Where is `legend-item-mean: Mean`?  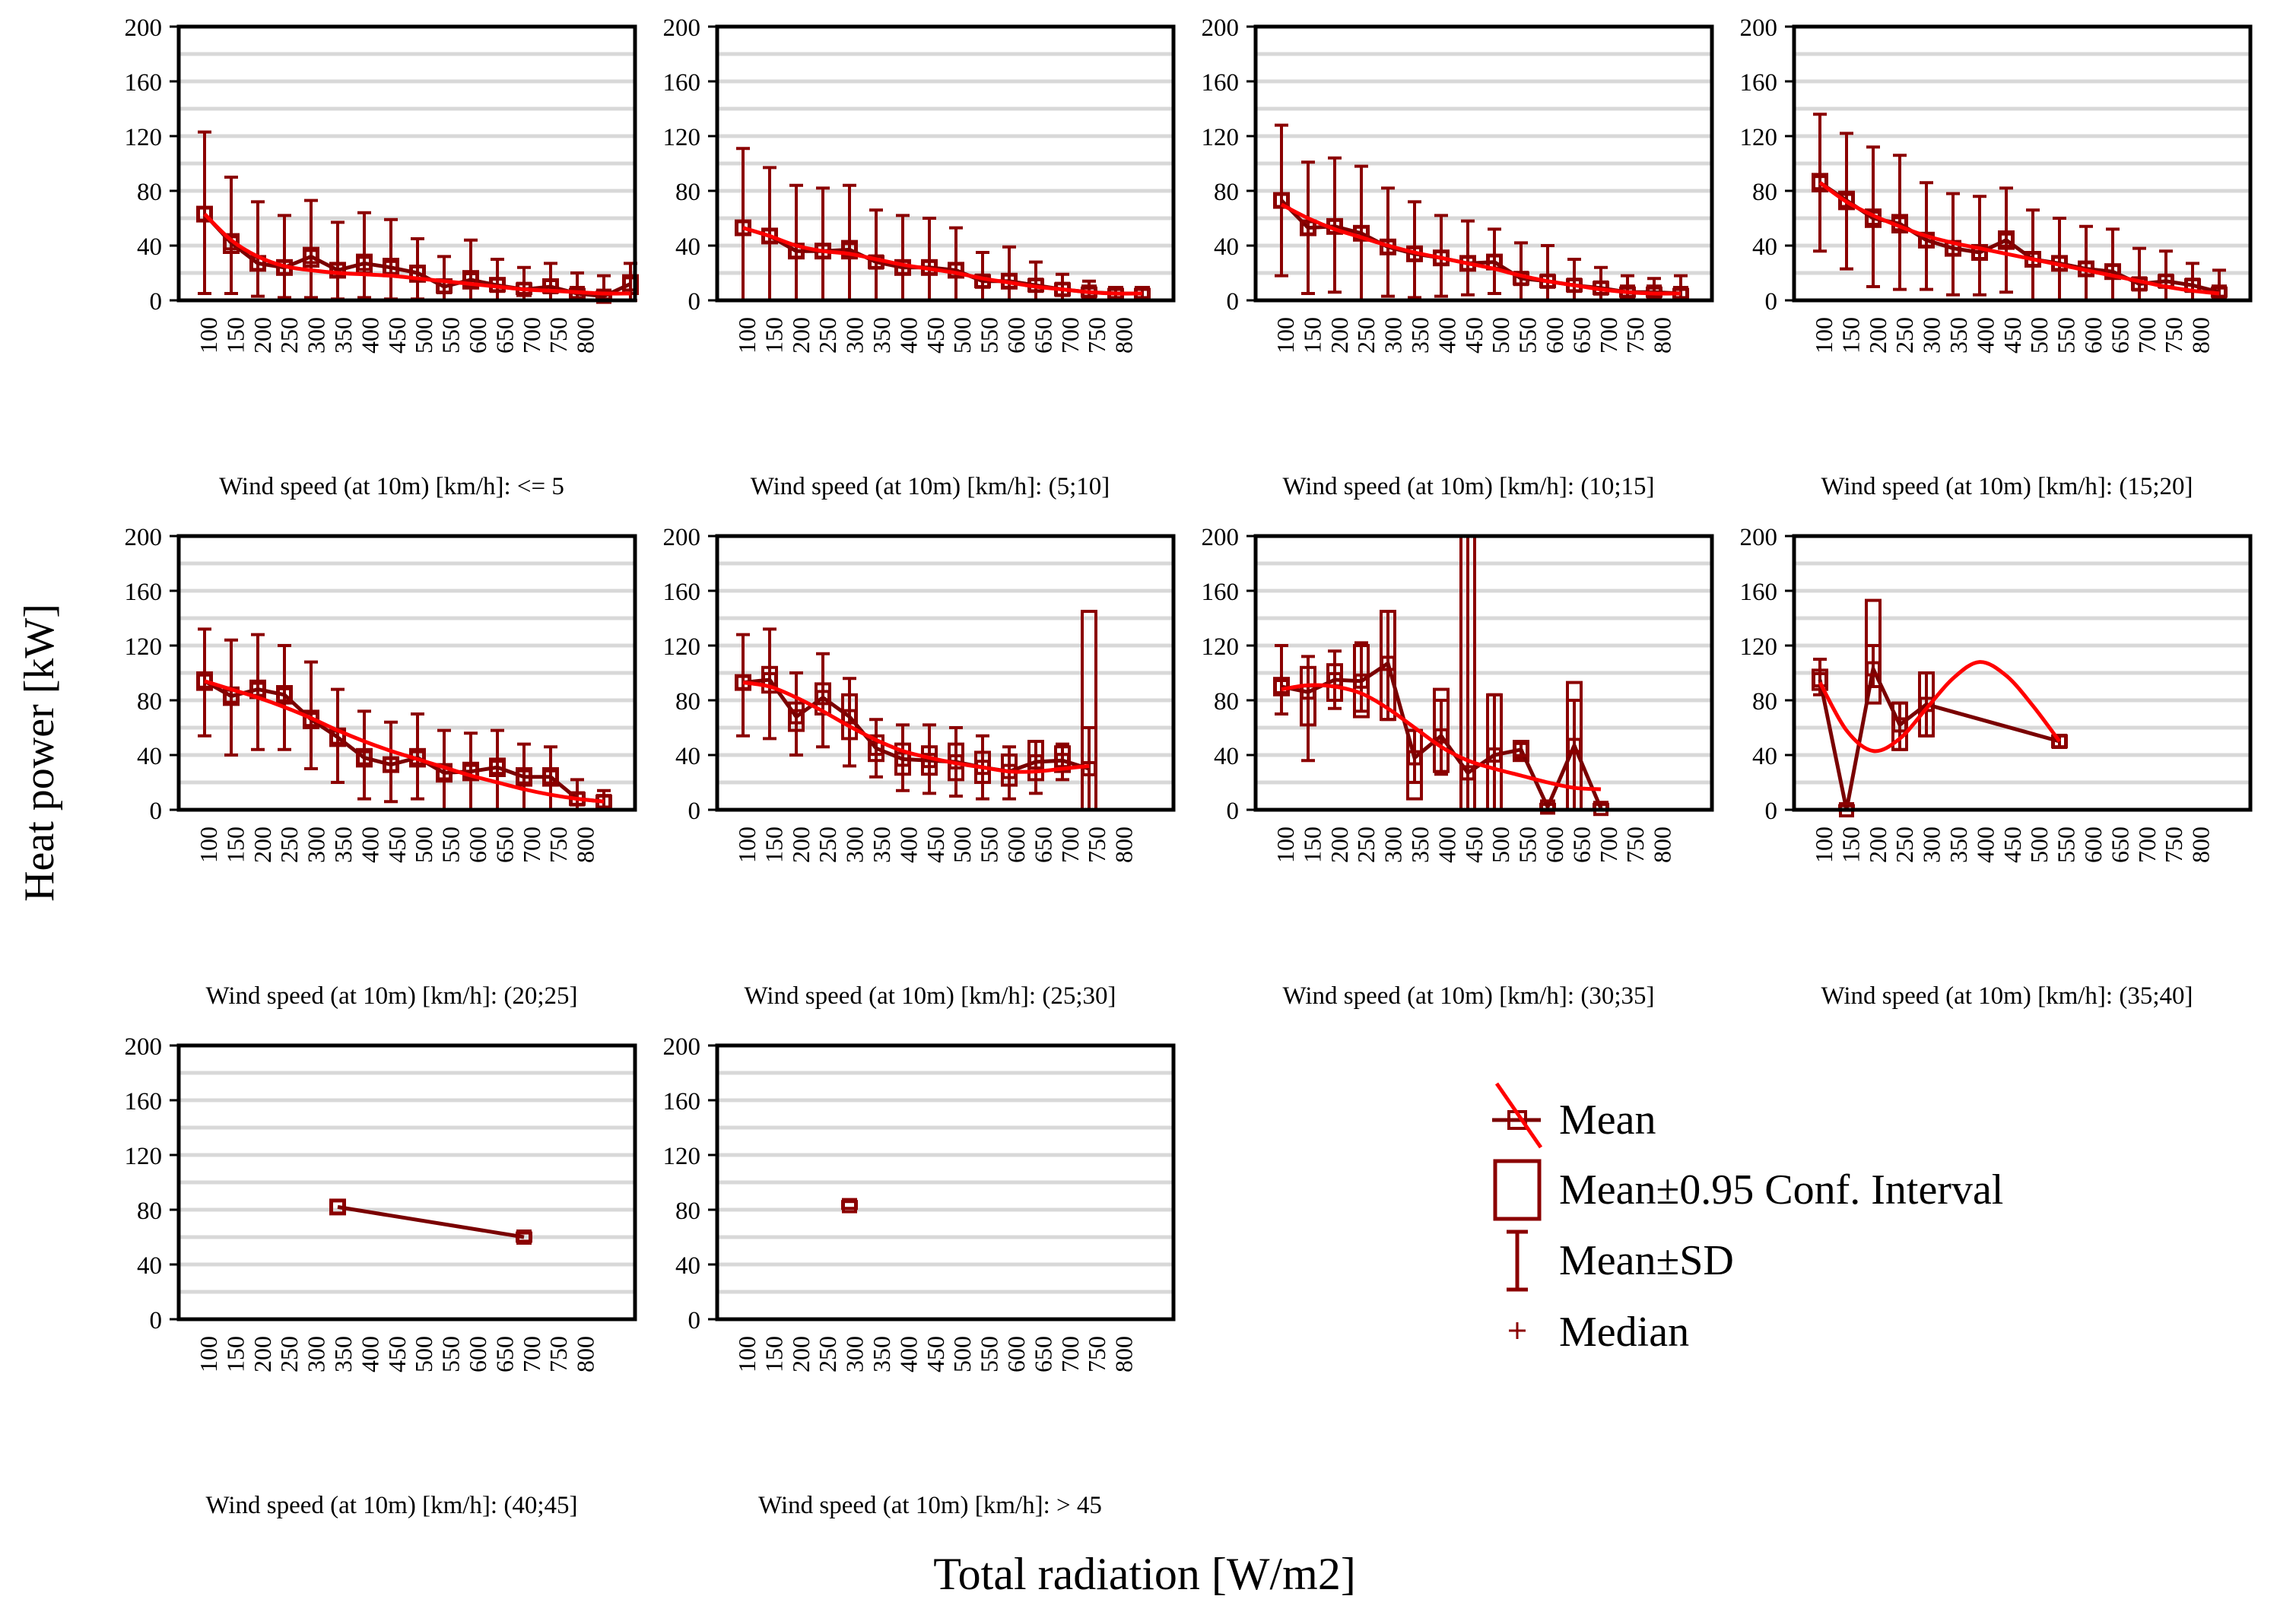
legend-item-mean: Mean is located at coordinates (1574, 1115).